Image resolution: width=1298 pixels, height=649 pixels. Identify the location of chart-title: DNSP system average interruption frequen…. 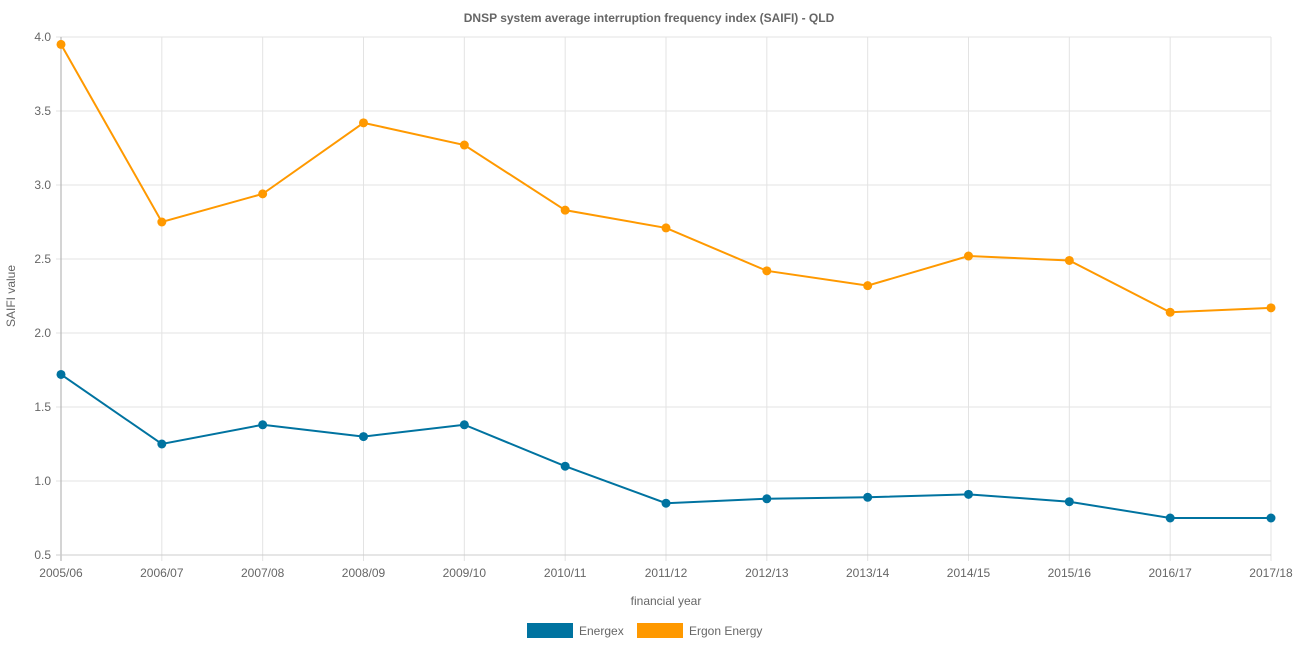
(649, 18).